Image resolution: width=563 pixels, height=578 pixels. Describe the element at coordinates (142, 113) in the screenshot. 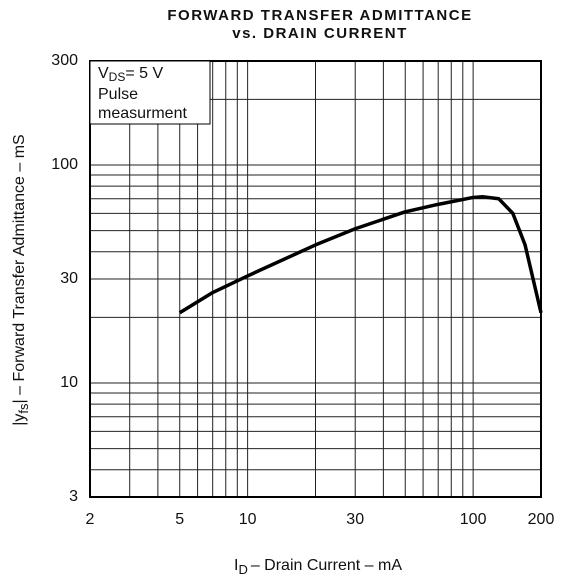

I see `annotation-line: measurment` at that location.